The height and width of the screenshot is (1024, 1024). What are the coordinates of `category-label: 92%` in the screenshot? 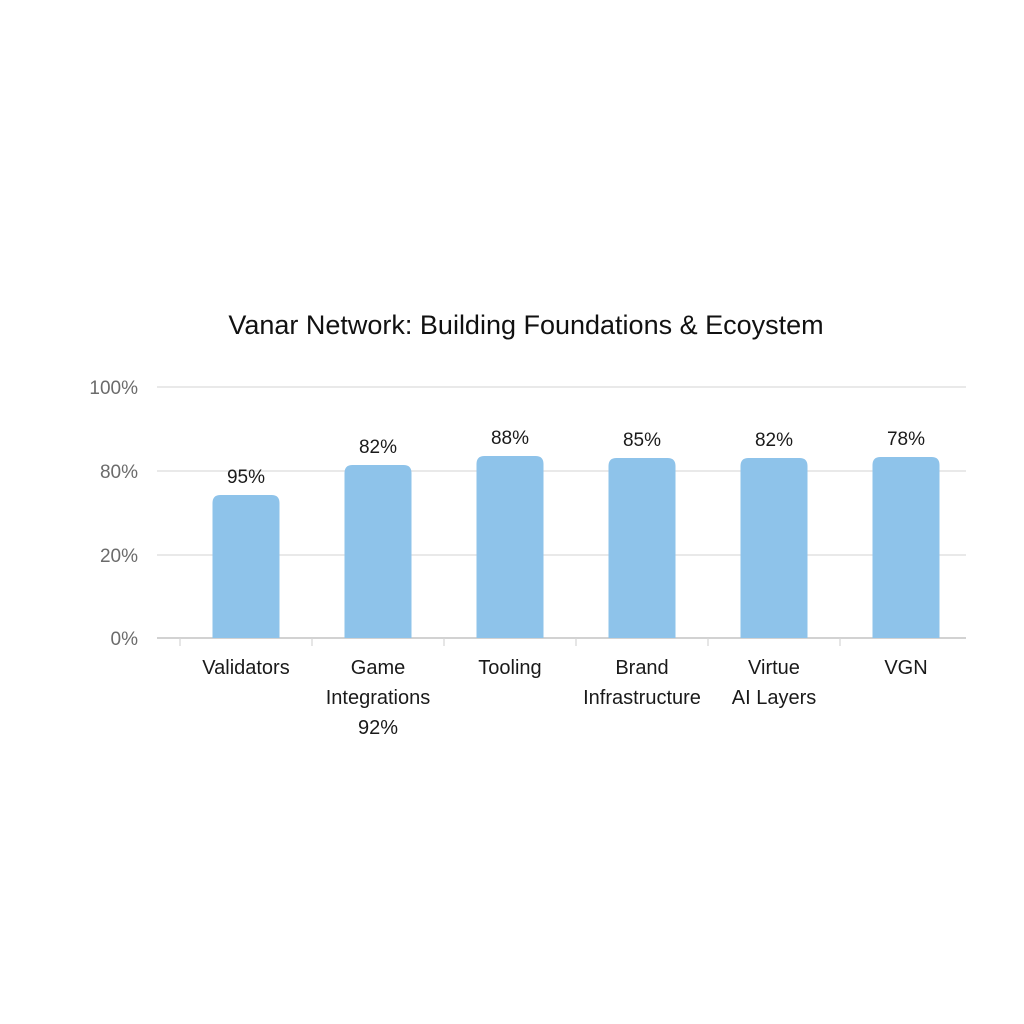 It's located at (378, 728).